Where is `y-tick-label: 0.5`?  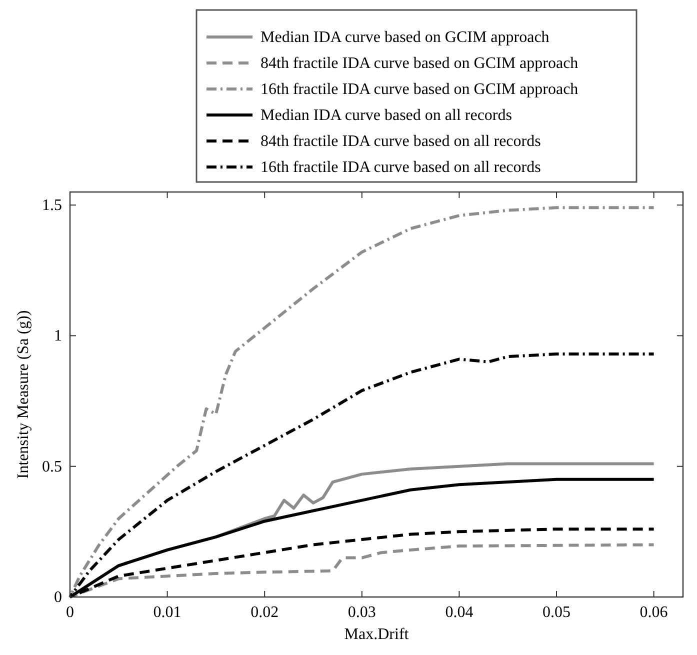 y-tick-label: 0.5 is located at coordinates (52, 467).